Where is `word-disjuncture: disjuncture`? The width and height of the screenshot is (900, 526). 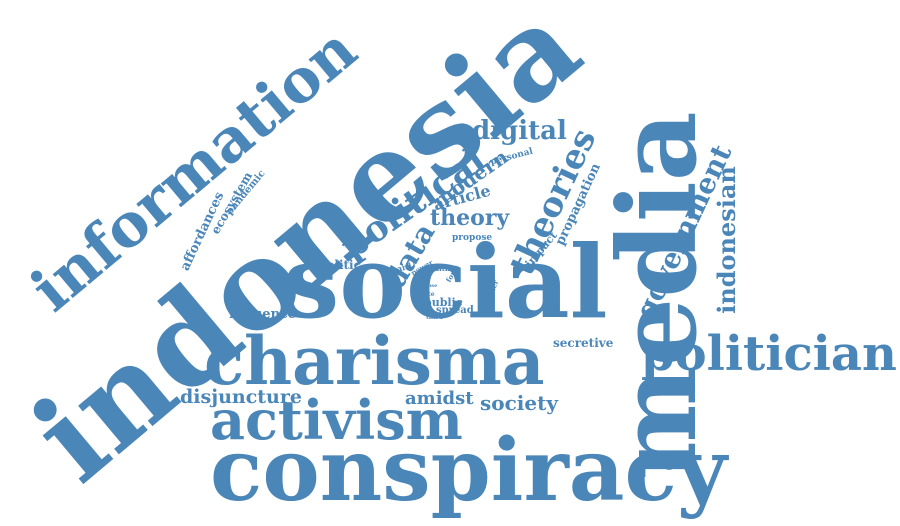 word-disjuncture: disjuncture is located at coordinates (241, 397).